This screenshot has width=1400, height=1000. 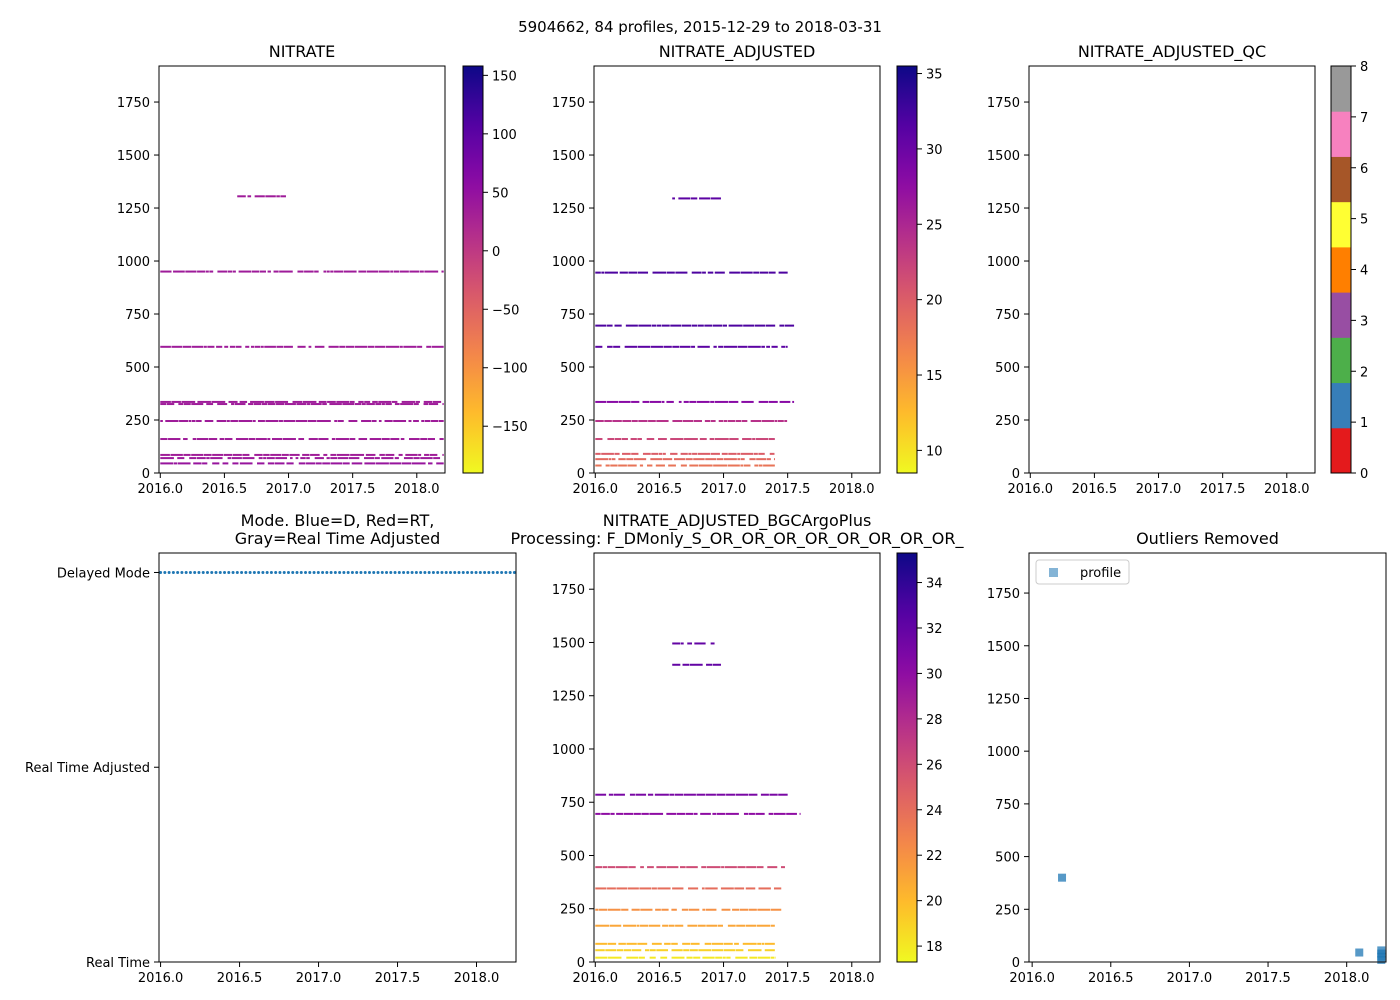 I want to click on colorbar-tick-label: 4, so click(x=1364, y=271).